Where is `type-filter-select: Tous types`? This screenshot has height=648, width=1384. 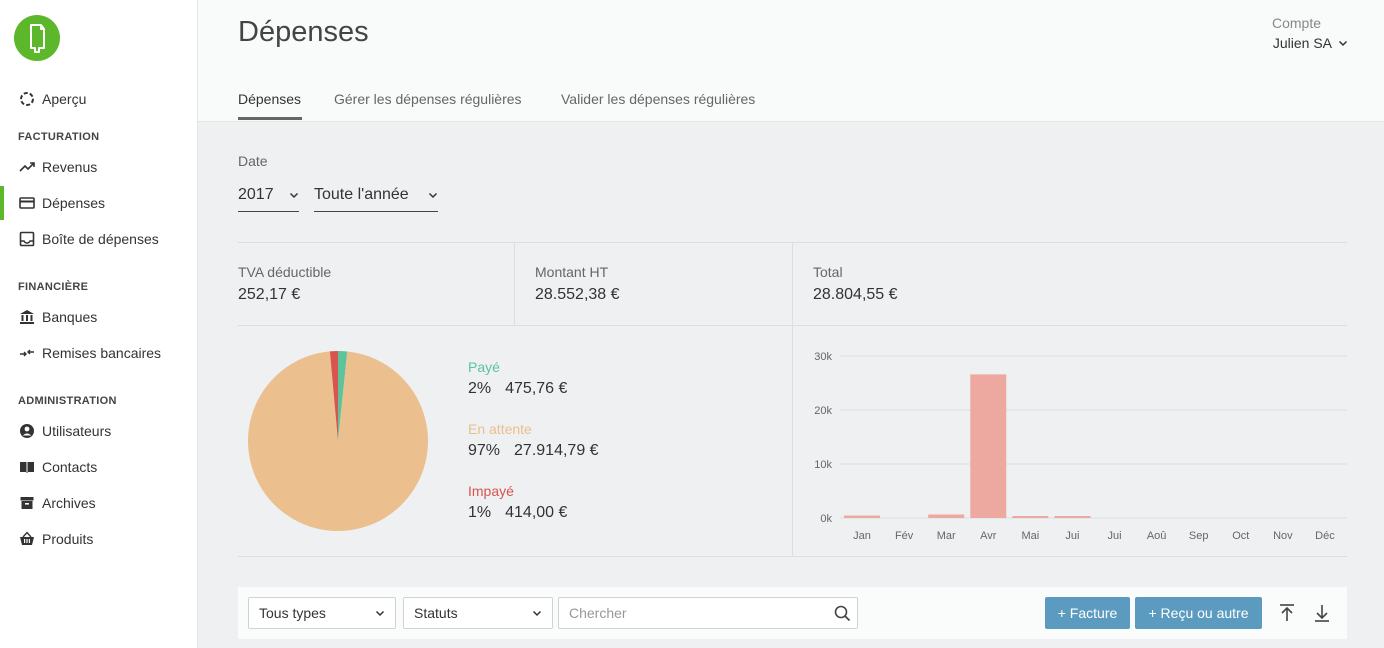 type-filter-select: Tous types is located at coordinates (322, 613).